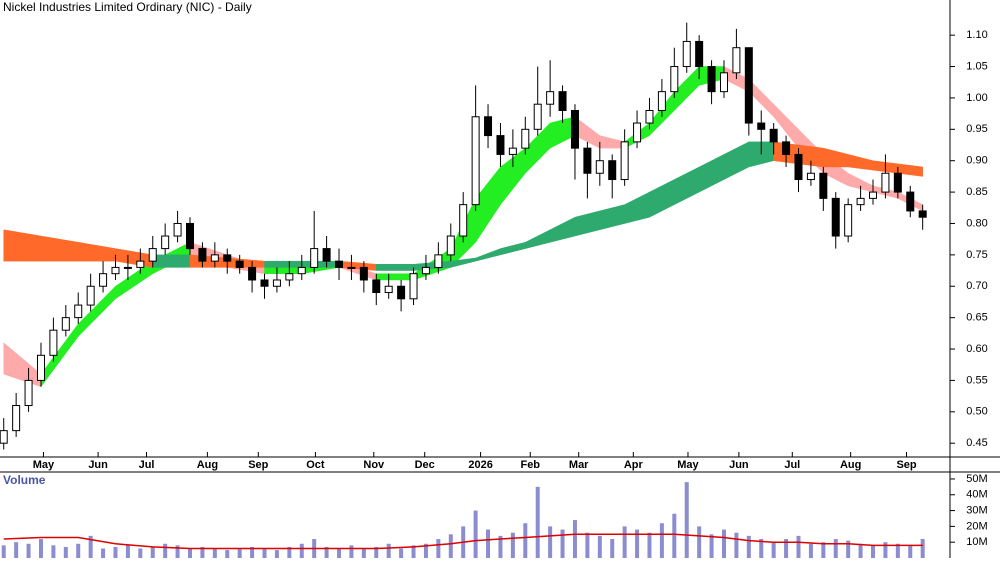  What do you see at coordinates (739, 465) in the screenshot?
I see `x-tick-label: Jun` at bounding box center [739, 465].